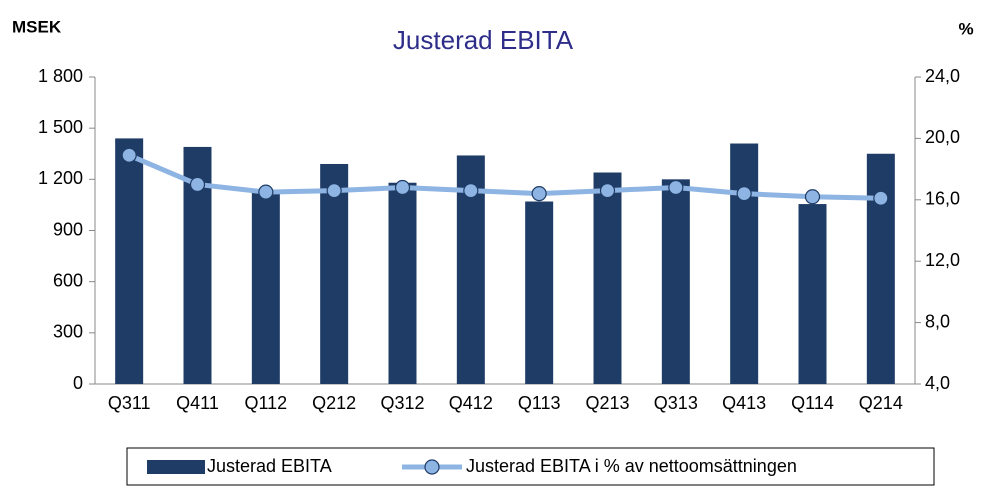 This screenshot has width=992, height=488. I want to click on y-tick-label: 1 800, so click(60, 76).